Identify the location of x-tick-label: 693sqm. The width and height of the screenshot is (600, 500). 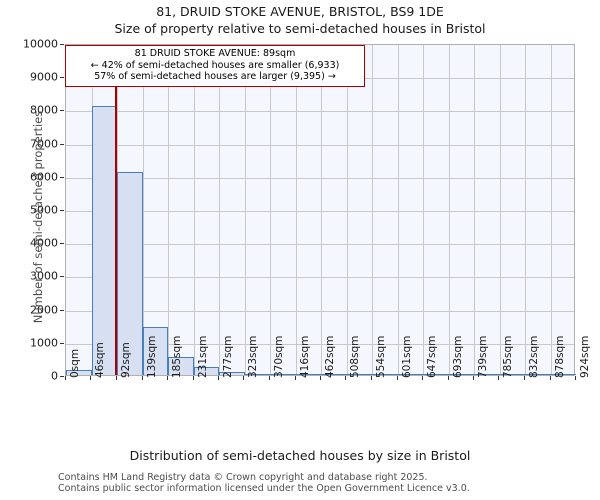
(457, 356).